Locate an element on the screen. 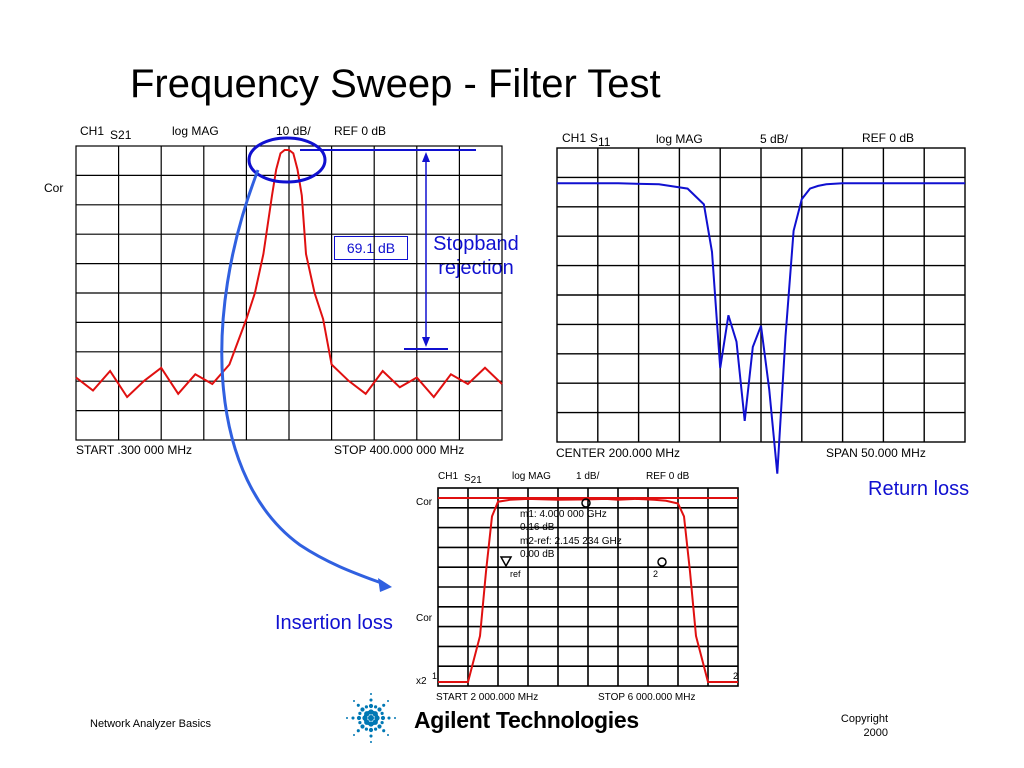 The width and height of the screenshot is (1024, 768). c1-channel: CH1 is located at coordinates (92, 131).